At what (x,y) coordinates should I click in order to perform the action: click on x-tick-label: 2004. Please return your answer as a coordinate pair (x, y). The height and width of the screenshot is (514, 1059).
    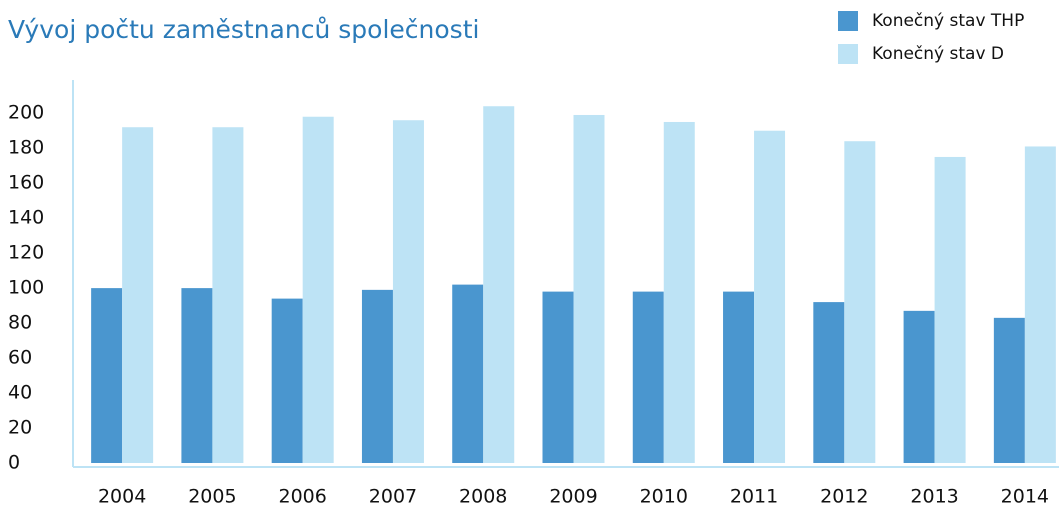
    Looking at the image, I should click on (122, 497).